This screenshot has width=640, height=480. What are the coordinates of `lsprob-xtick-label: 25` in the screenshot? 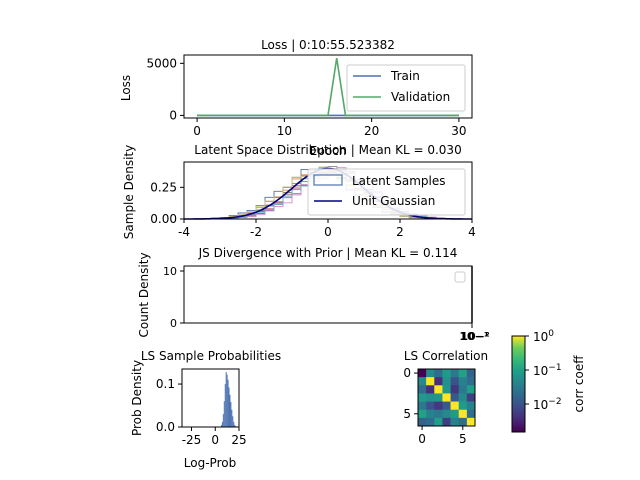 It's located at (238, 440).